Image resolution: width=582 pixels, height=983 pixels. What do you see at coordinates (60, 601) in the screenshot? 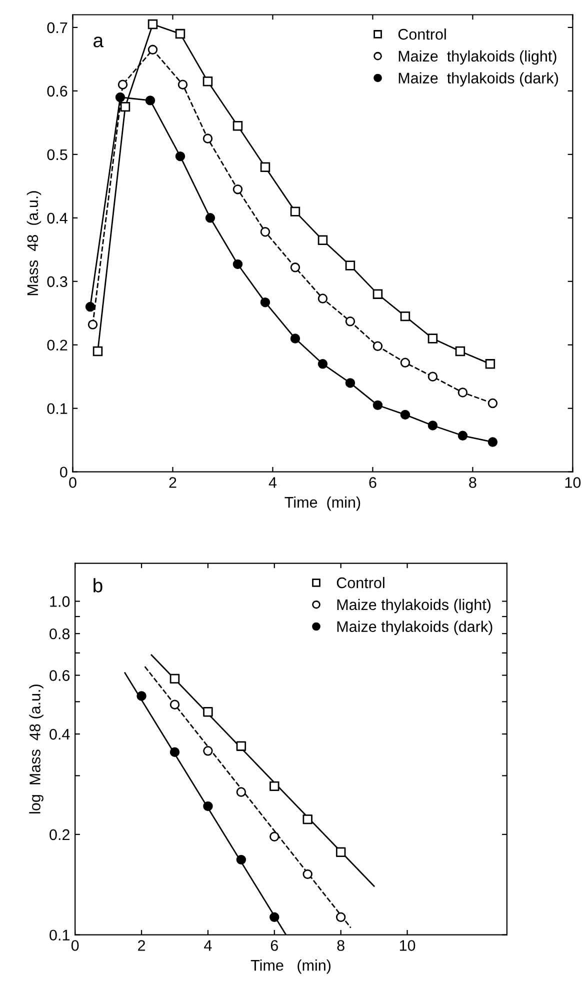
I see `y-tick-label: 1.0` at bounding box center [60, 601].